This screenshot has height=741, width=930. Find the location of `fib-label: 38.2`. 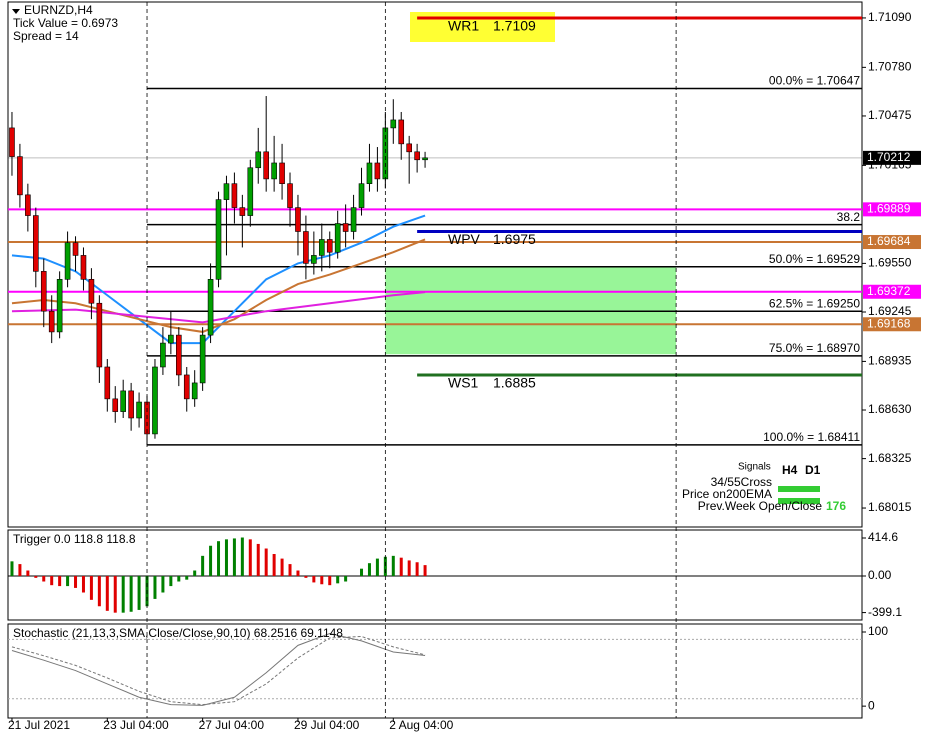

fib-label: 38.2 is located at coordinates (849, 217).